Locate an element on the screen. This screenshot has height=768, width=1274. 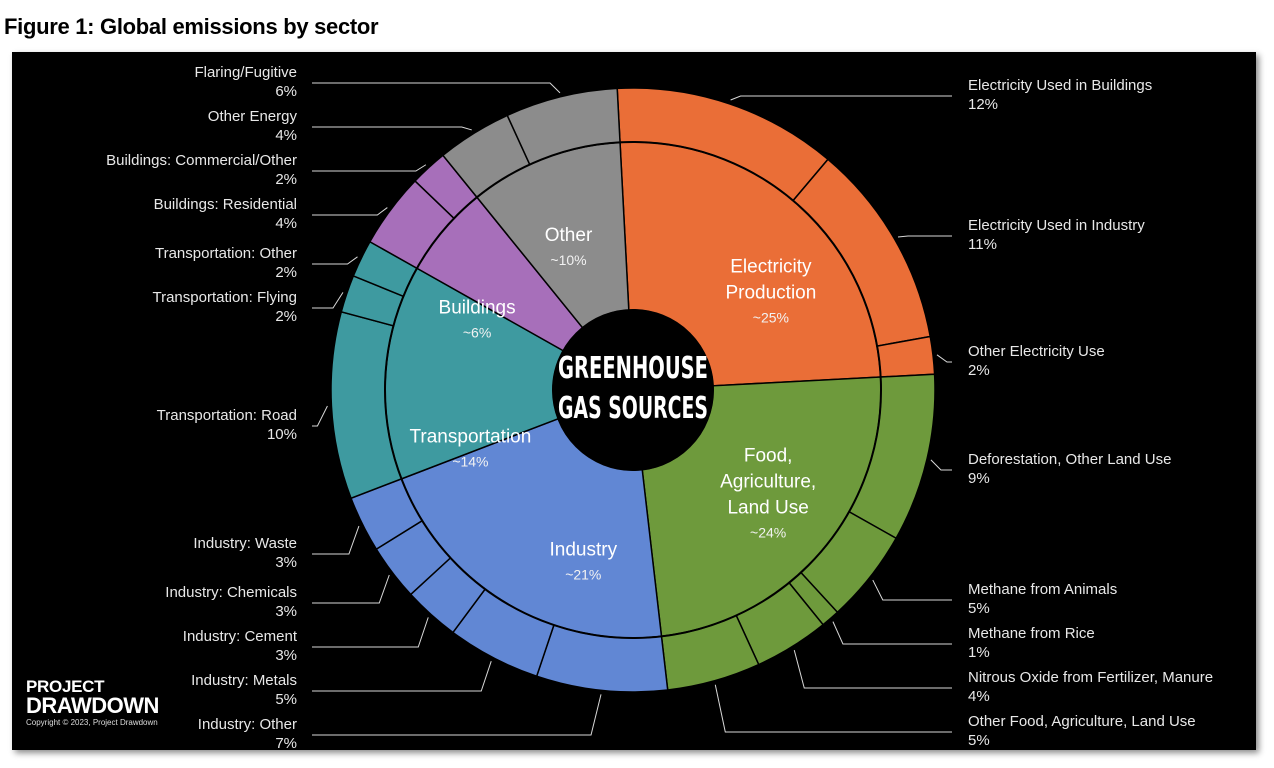
subsector-label-industry-metals: Industry: Metals is located at coordinates (244, 680).